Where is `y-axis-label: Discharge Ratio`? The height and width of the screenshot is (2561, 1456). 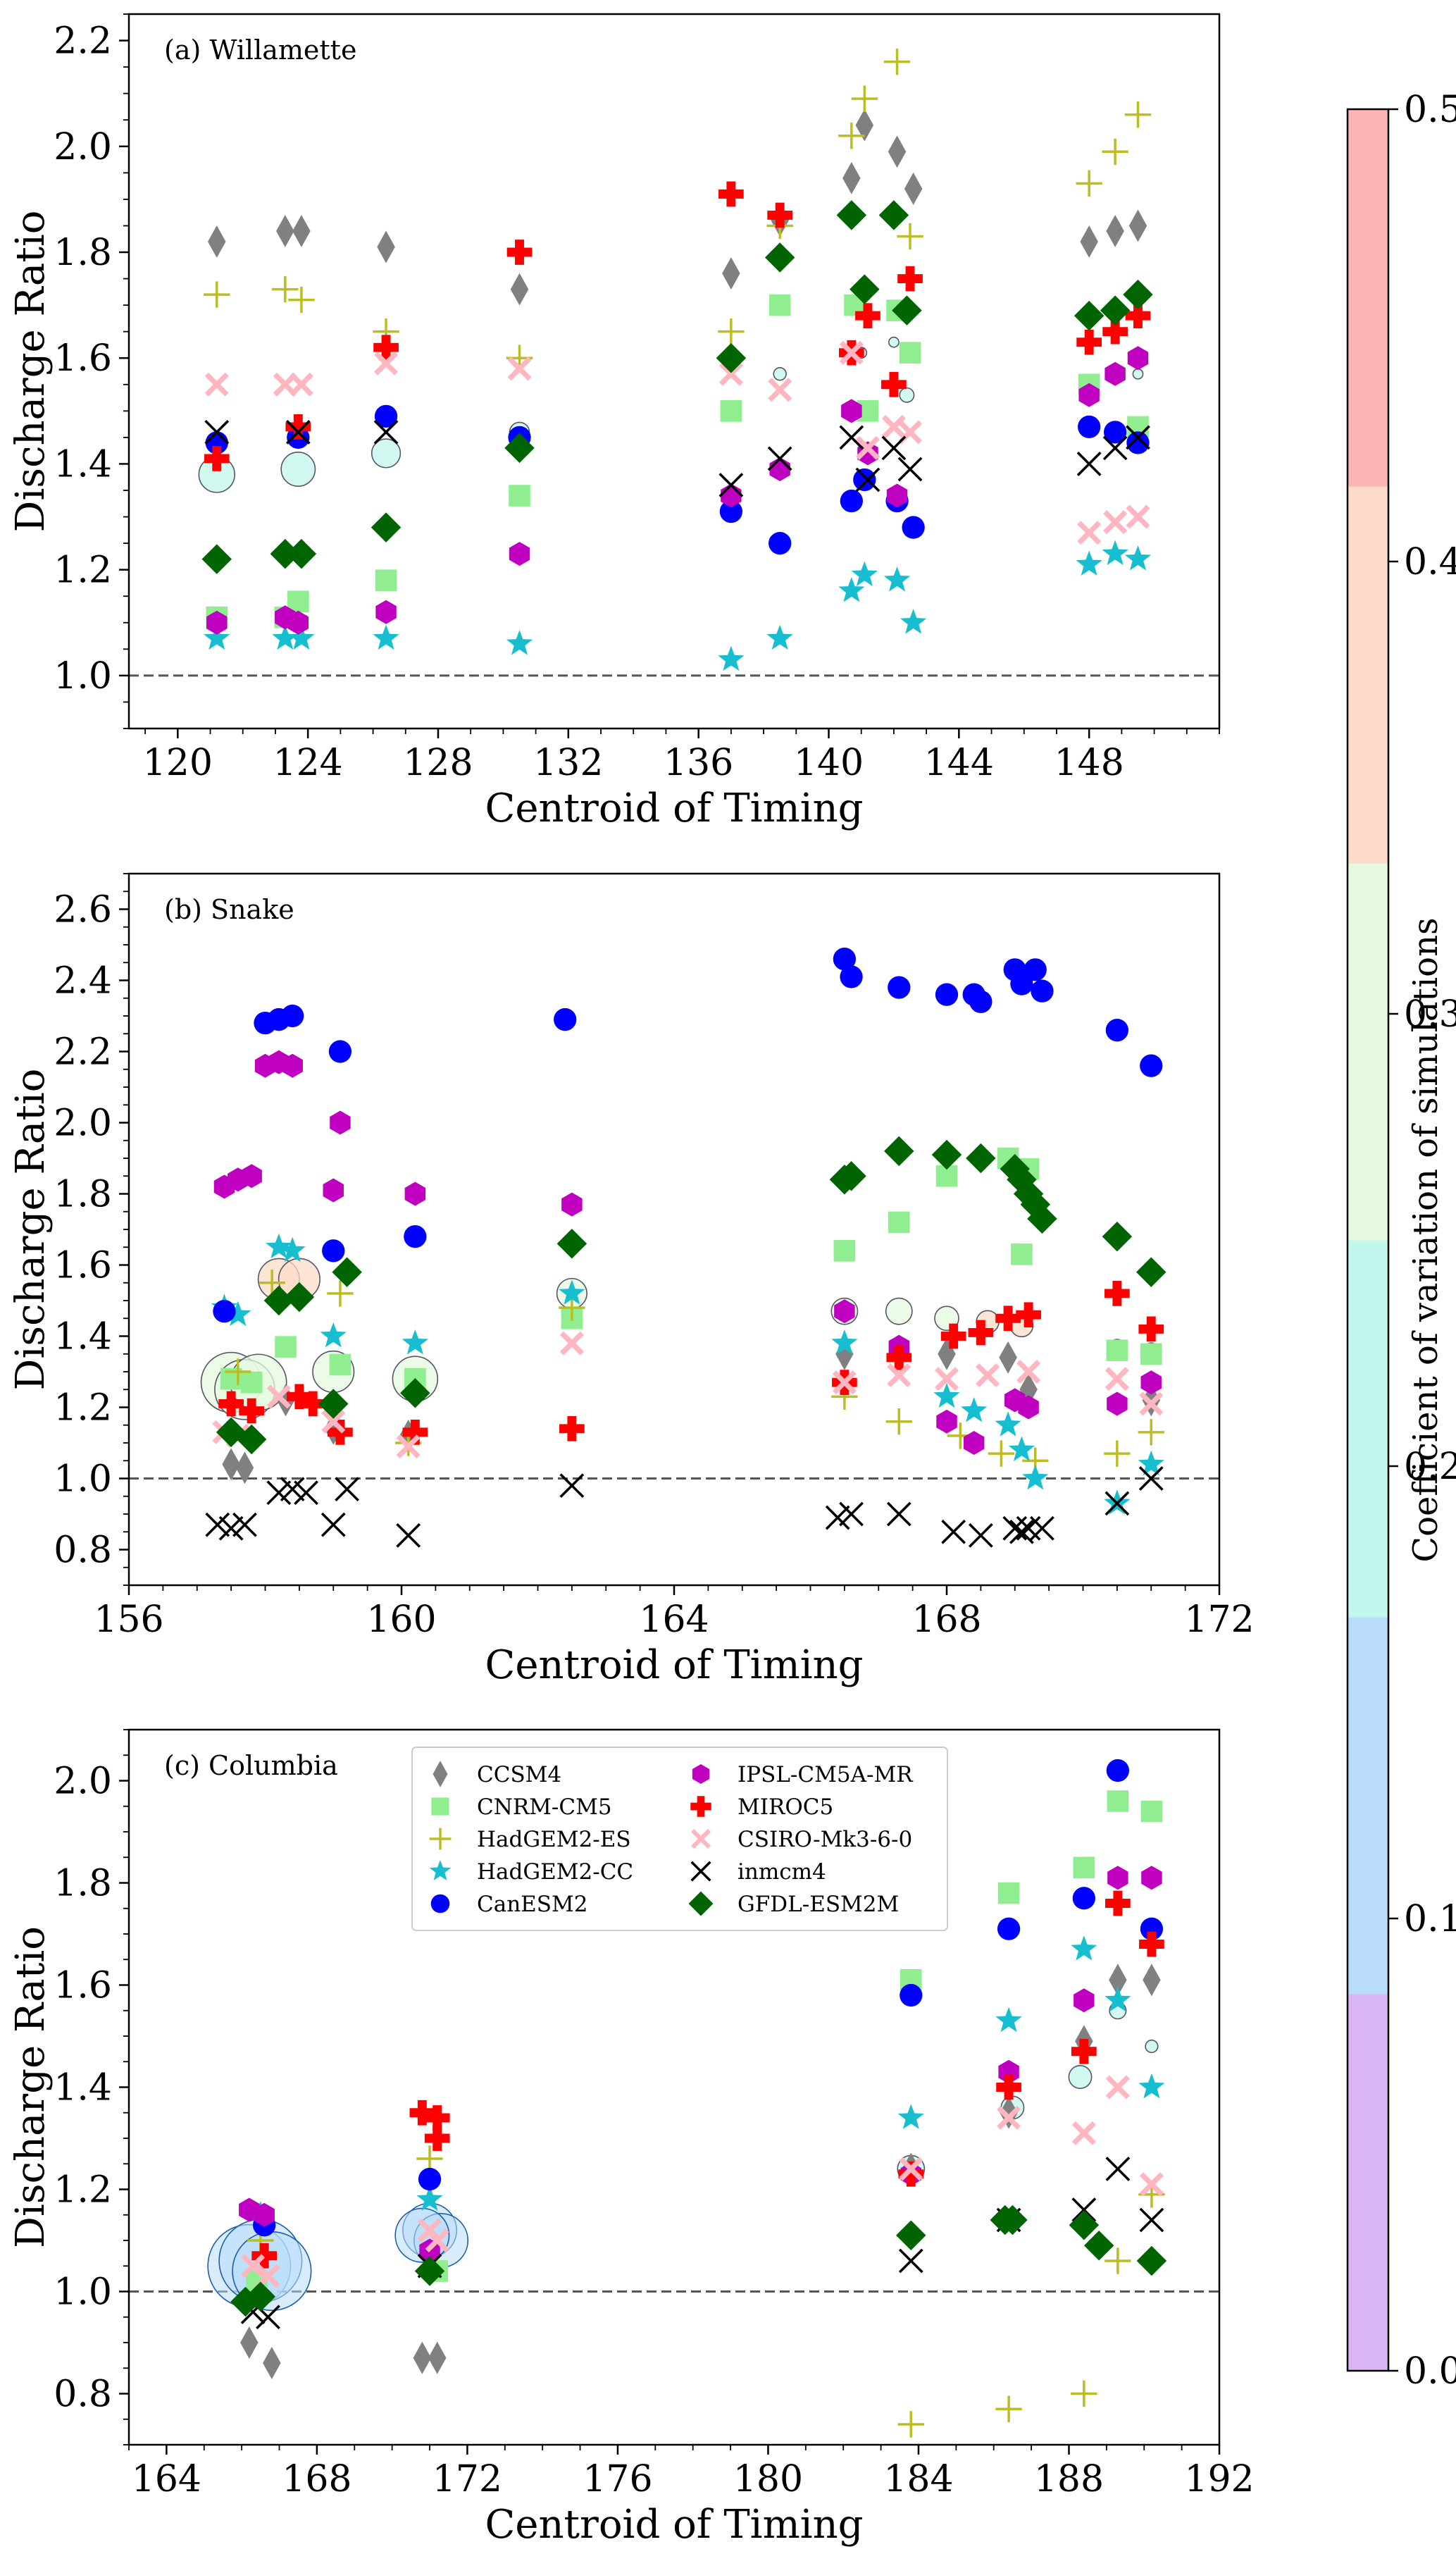 y-axis-label: Discharge Ratio is located at coordinates (31, 2087).